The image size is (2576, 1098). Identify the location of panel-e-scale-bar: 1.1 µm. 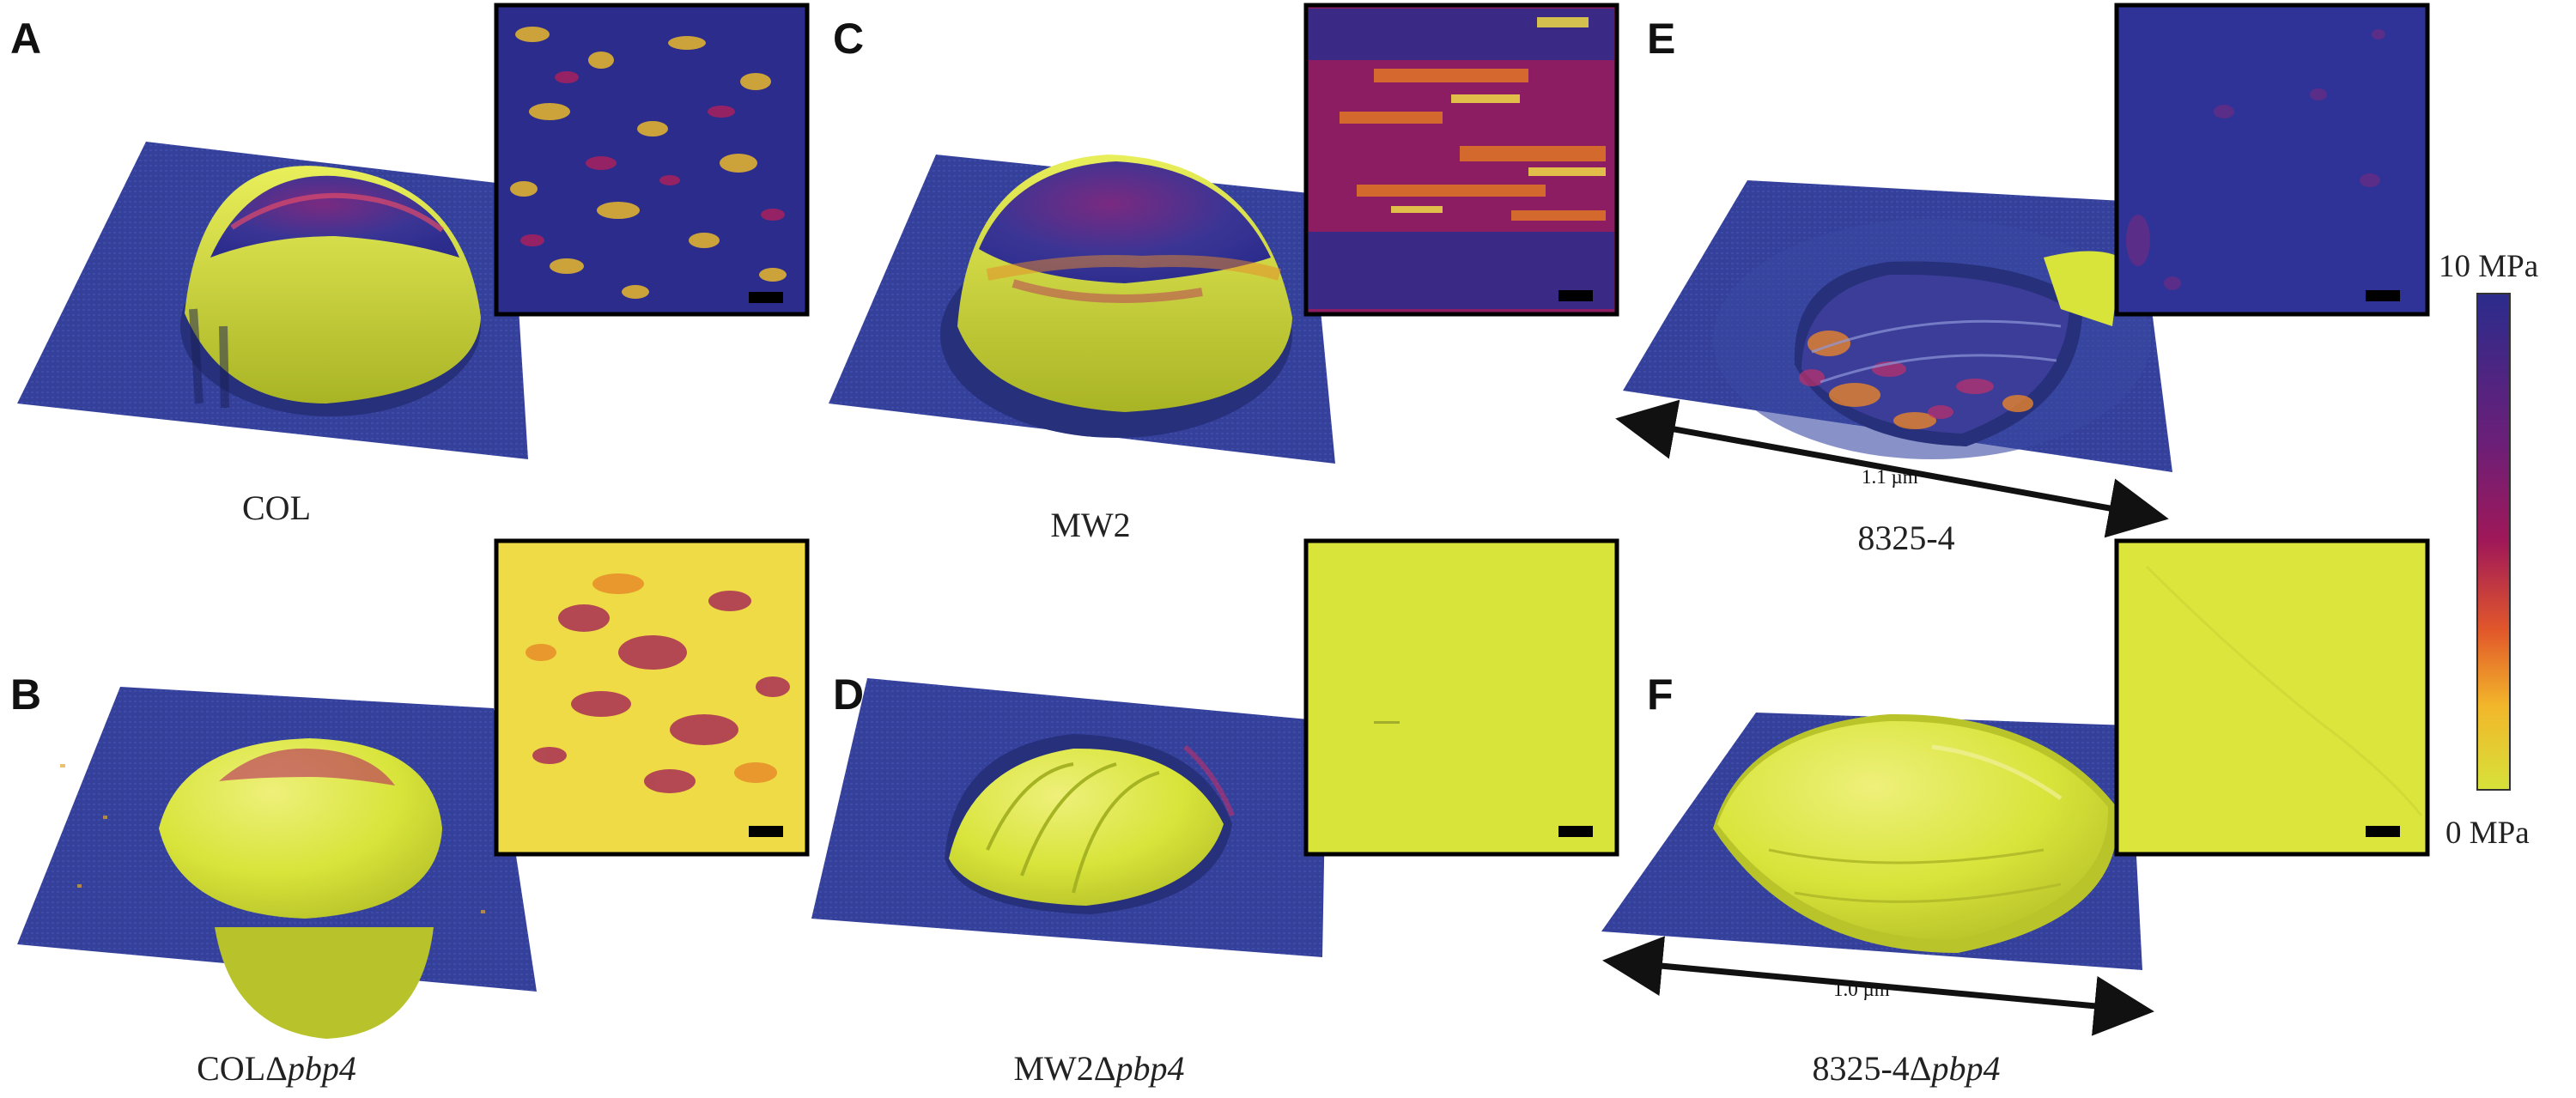
(1892, 468).